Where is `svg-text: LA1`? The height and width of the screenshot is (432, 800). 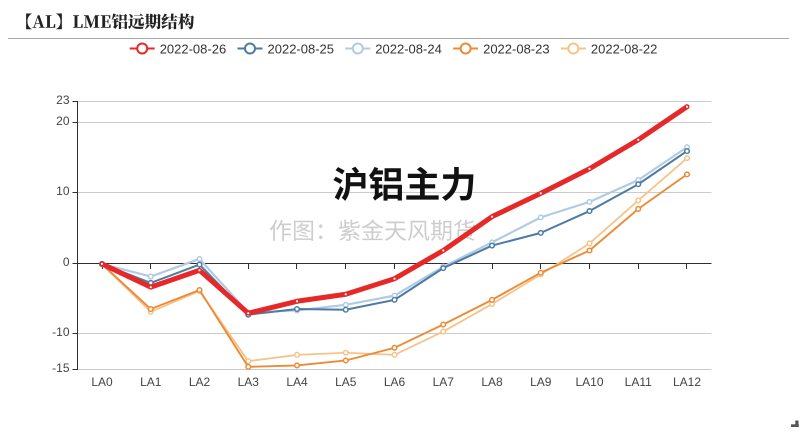
svg-text: LA1 is located at coordinates (151, 382).